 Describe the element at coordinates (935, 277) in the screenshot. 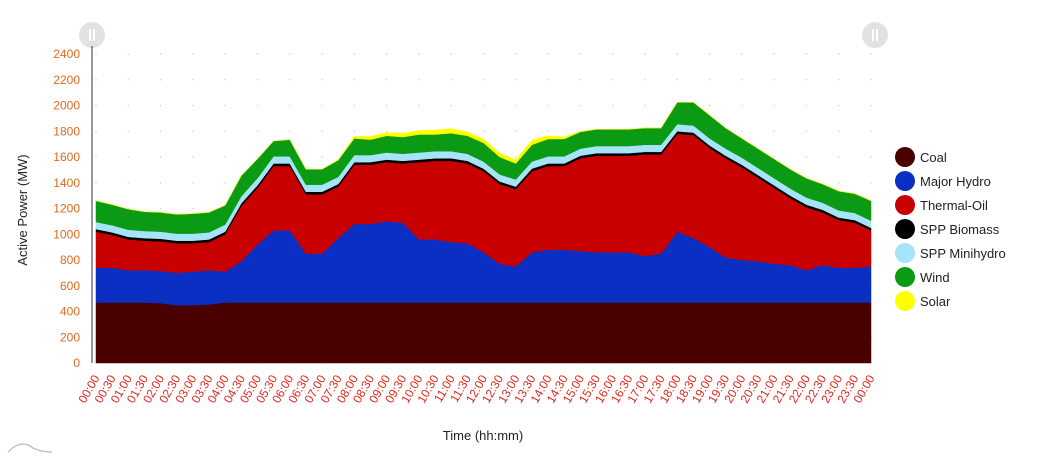

I see `legend-item-label: Wind` at that location.